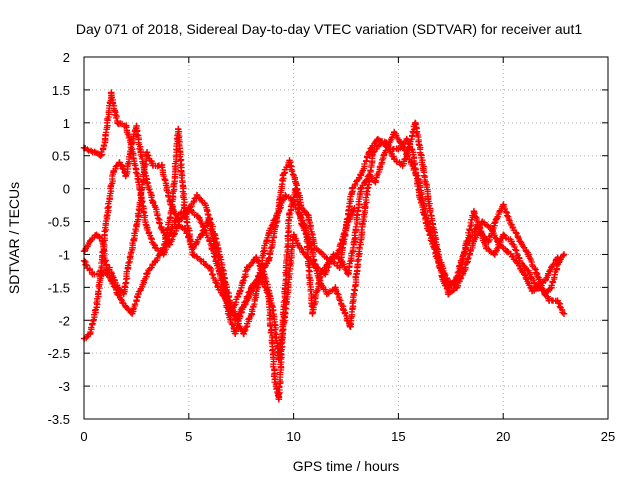 The image size is (640, 480). What do you see at coordinates (346, 466) in the screenshot?
I see `x-axis-label: GPS time / hours` at bounding box center [346, 466].